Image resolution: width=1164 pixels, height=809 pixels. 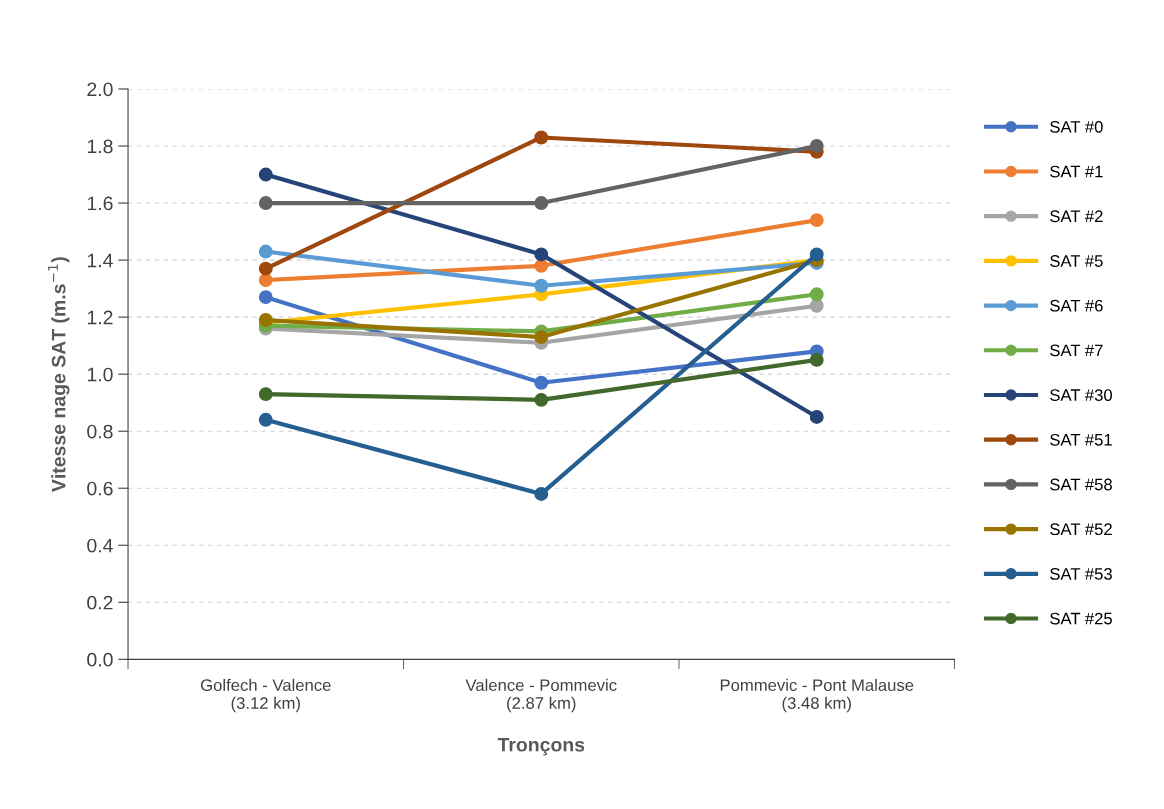 What do you see at coordinates (100, 488) in the screenshot?
I see `y-tick-label: 0.6` at bounding box center [100, 488].